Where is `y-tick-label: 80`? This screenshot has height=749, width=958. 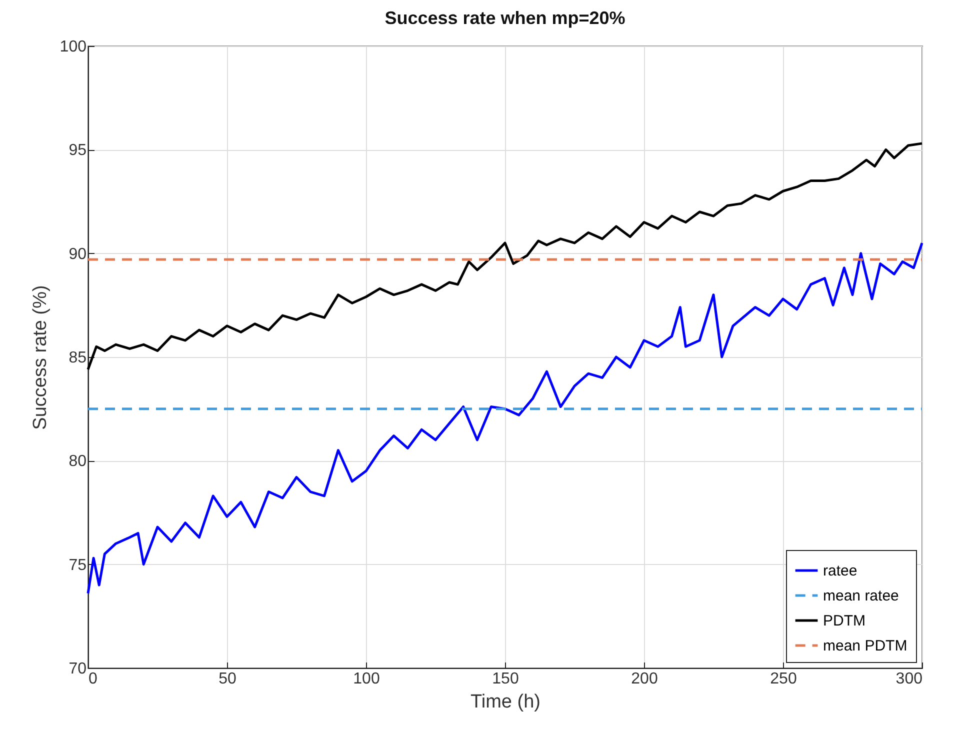 y-tick-label: 80 is located at coordinates (77, 461).